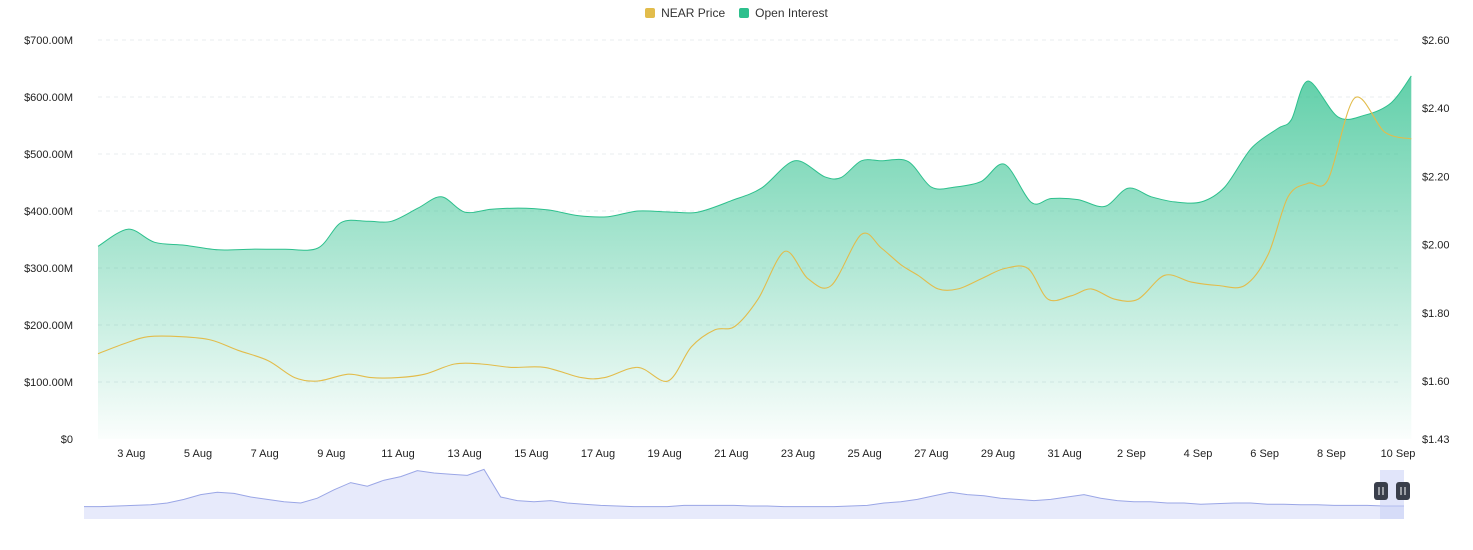 This screenshot has height=550, width=1473. What do you see at coordinates (1436, 177) in the screenshot?
I see `right-axis-tick: $2.20` at bounding box center [1436, 177].